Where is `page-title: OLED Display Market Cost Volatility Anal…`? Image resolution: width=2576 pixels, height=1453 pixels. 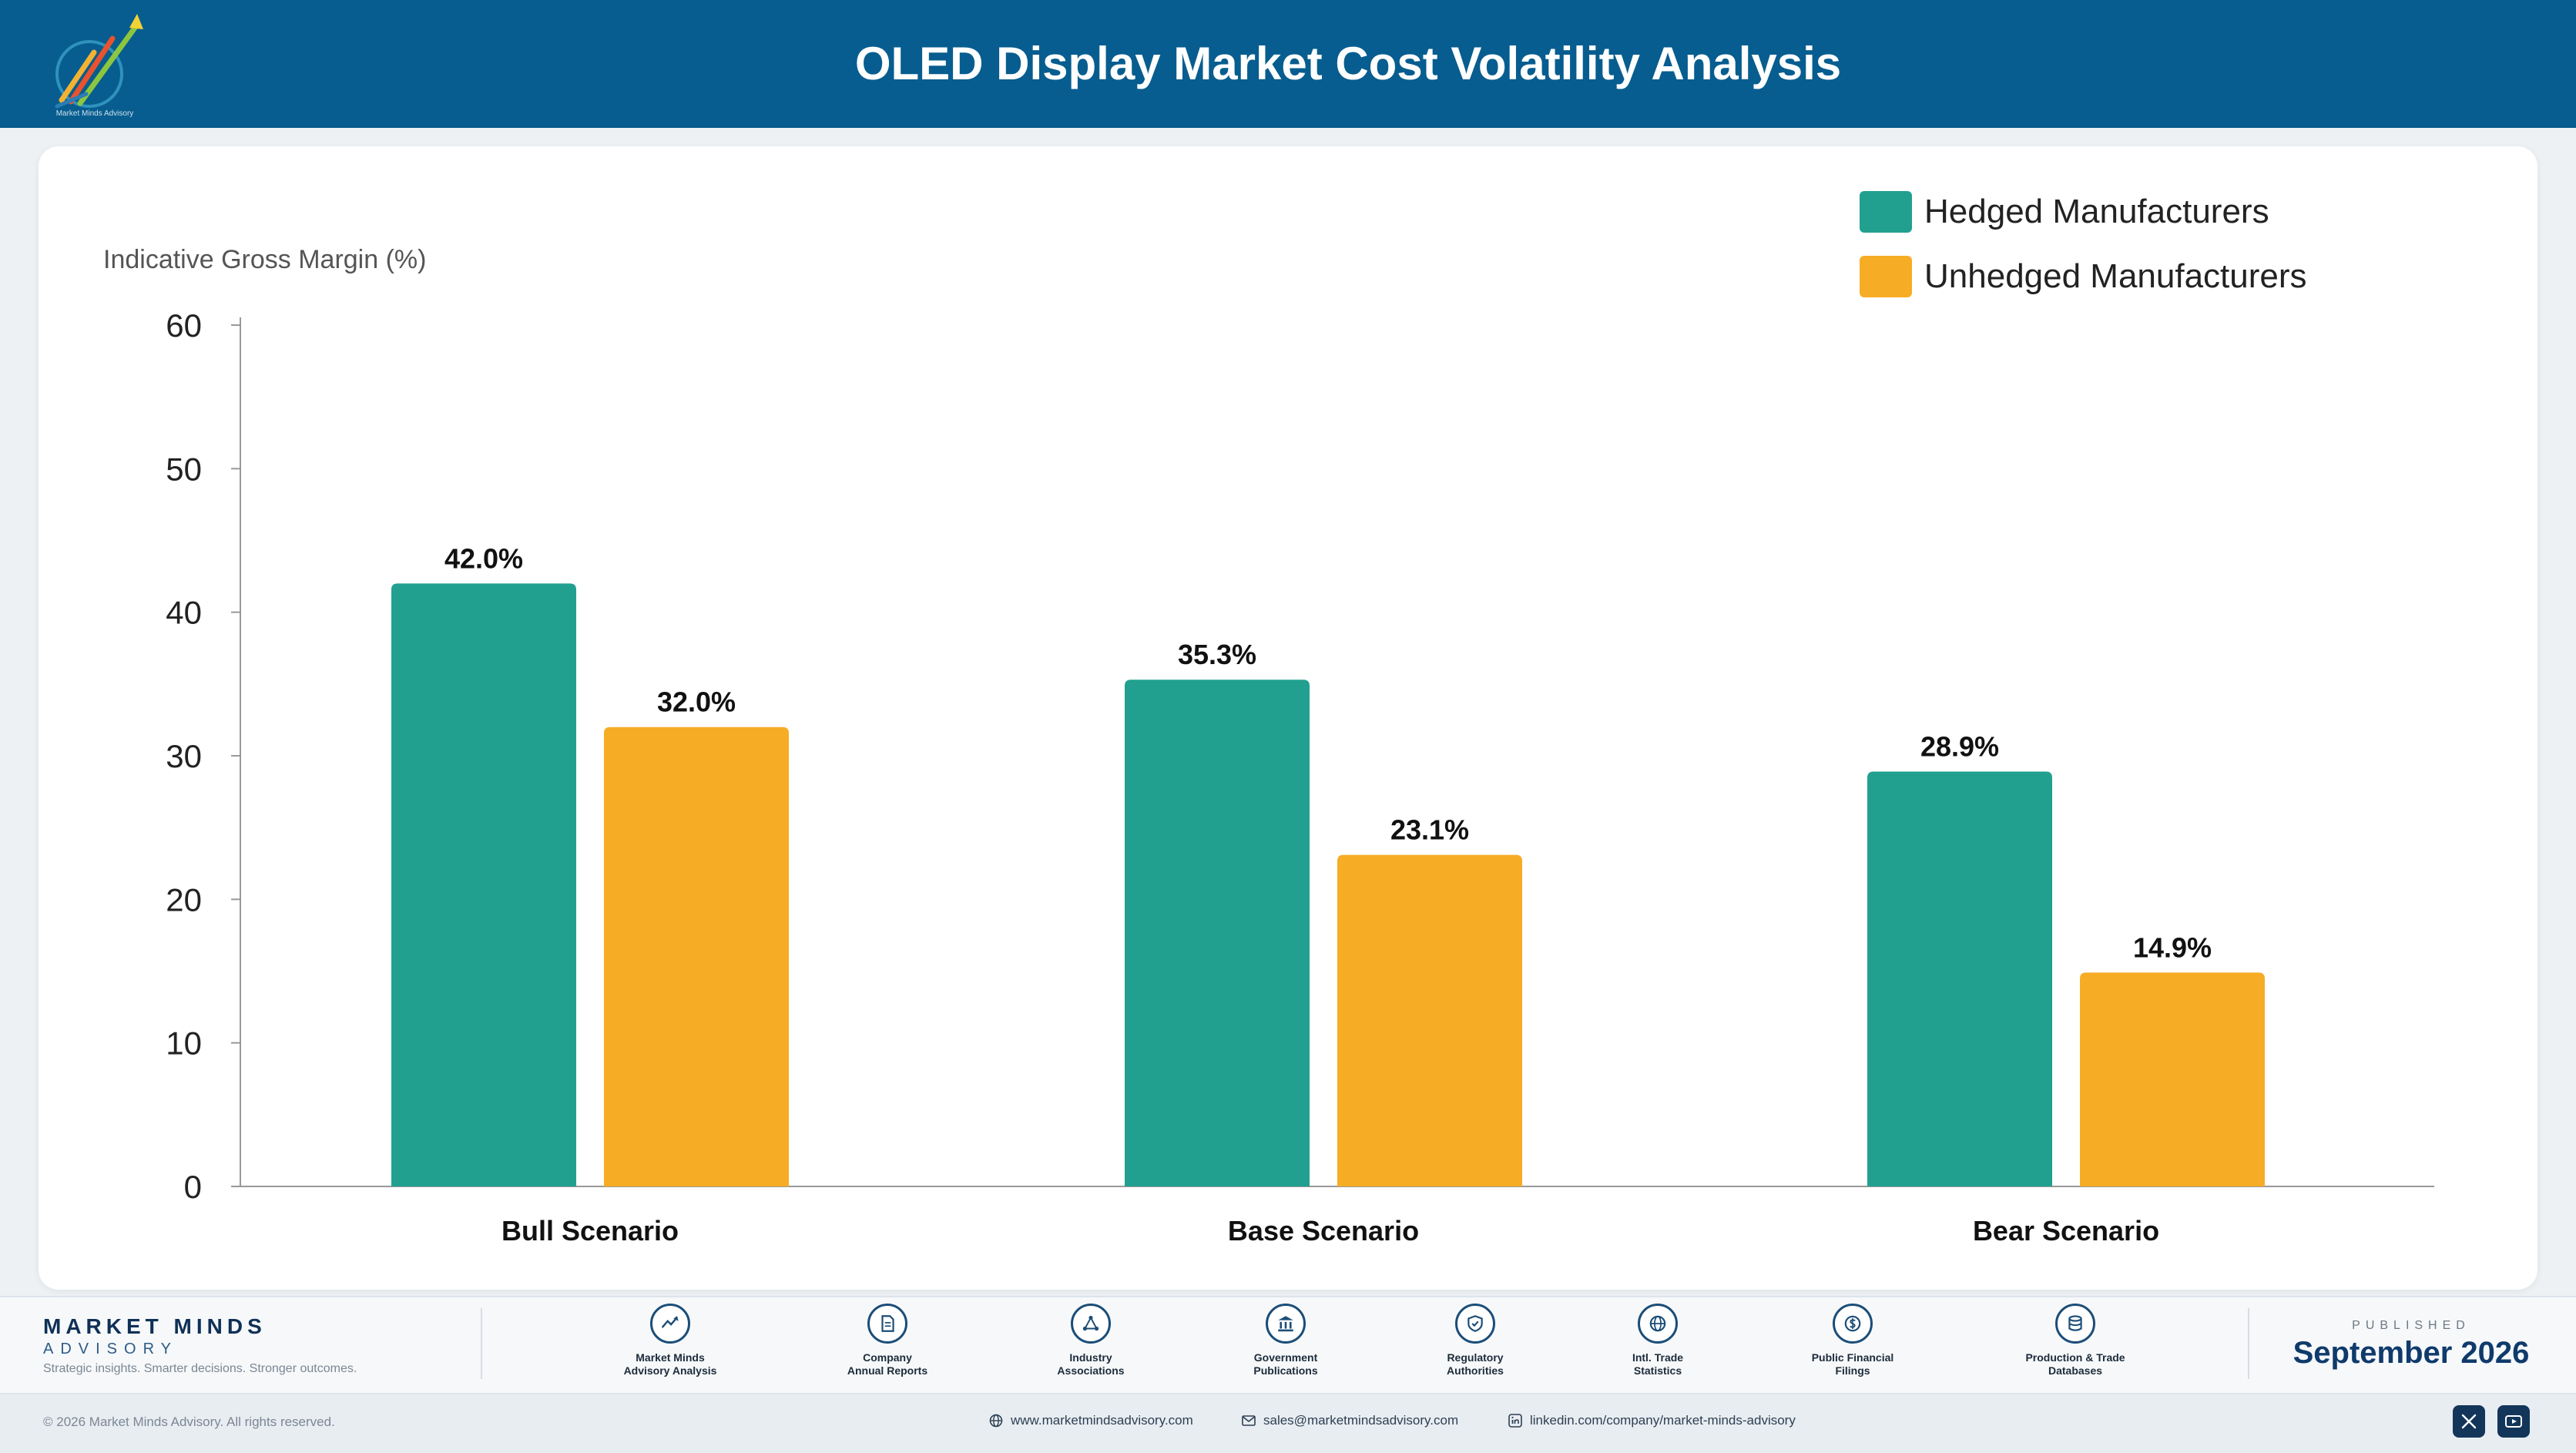 page-title: OLED Display Market Cost Volatility Anal… is located at coordinates (1348, 64).